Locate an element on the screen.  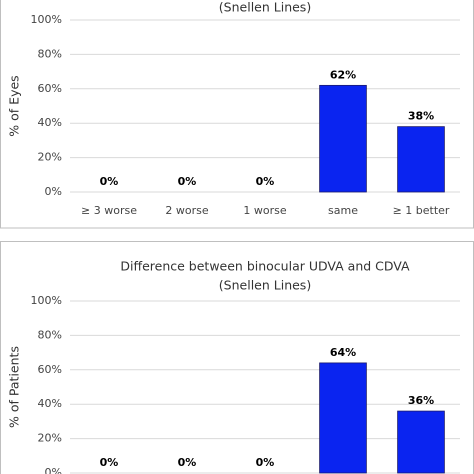
chart-title: (Snellen Lines) is located at coordinates (265, 7).